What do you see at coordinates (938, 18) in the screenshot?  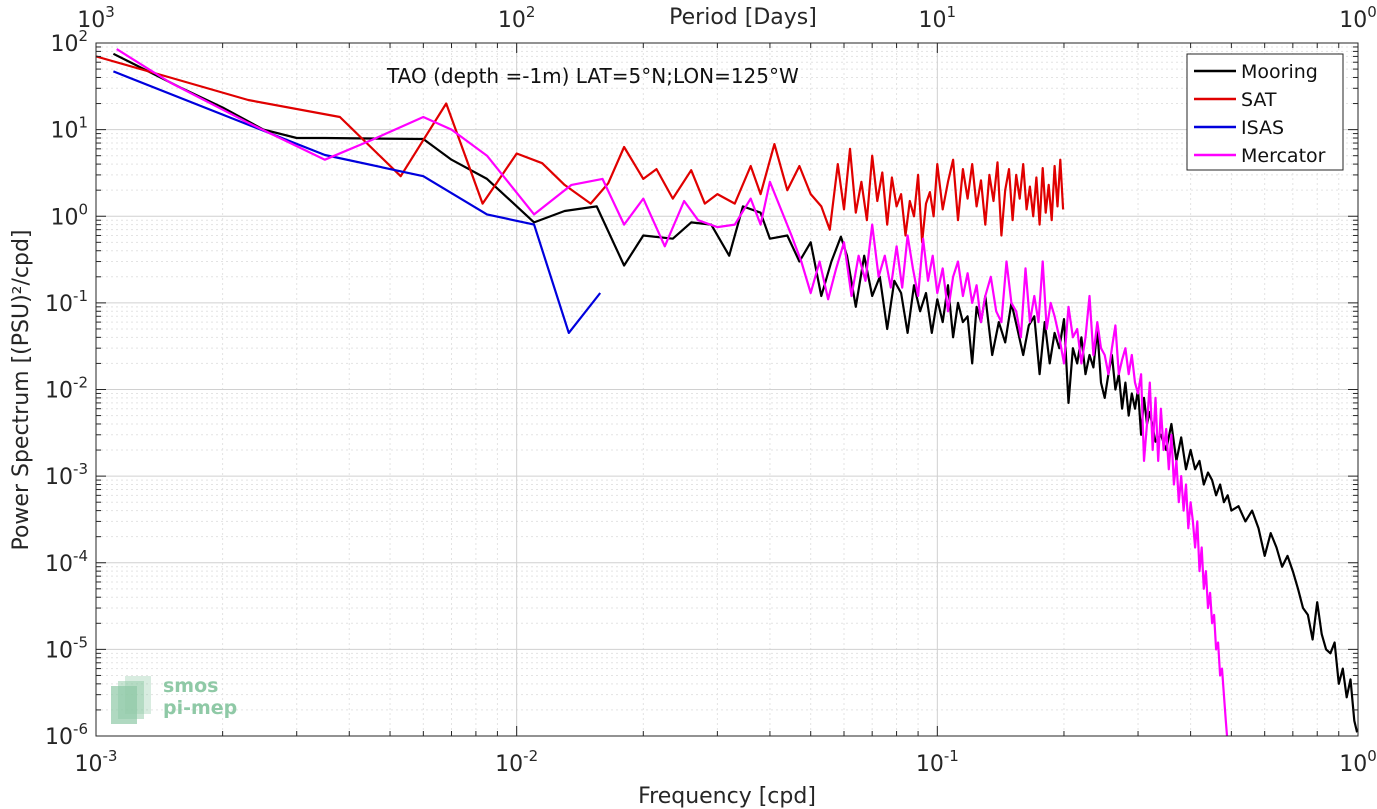 I see `top-x-tick-label: 10¹` at bounding box center [938, 18].